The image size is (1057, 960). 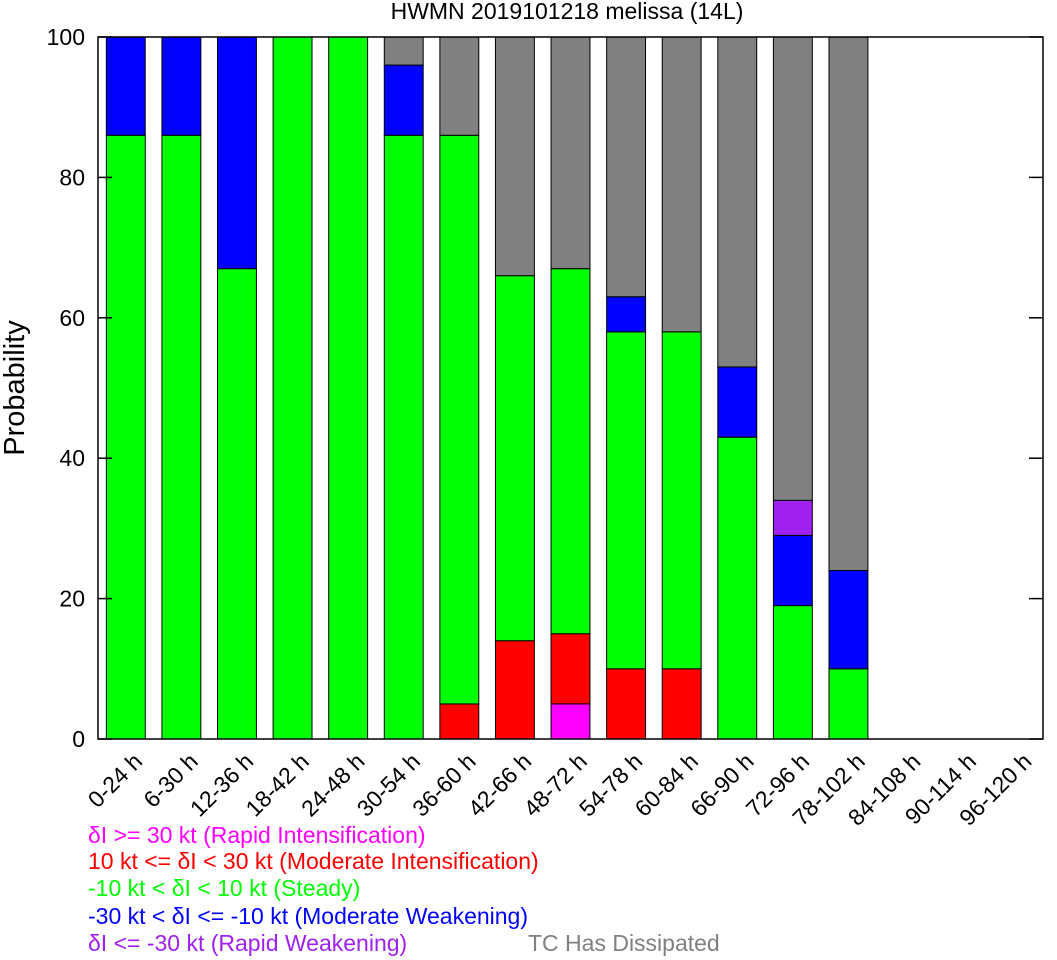 I want to click on y-tick-label: 0, so click(x=78, y=739).